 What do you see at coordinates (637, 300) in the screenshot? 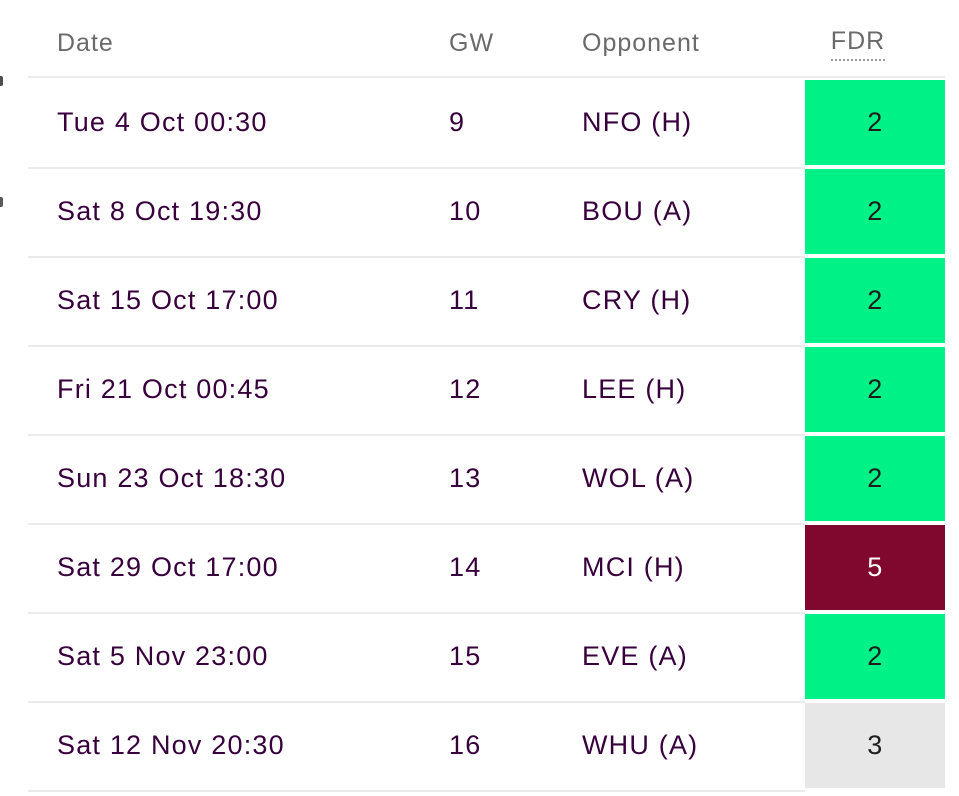
I see `fixture-opponent: CRY (H)` at bounding box center [637, 300].